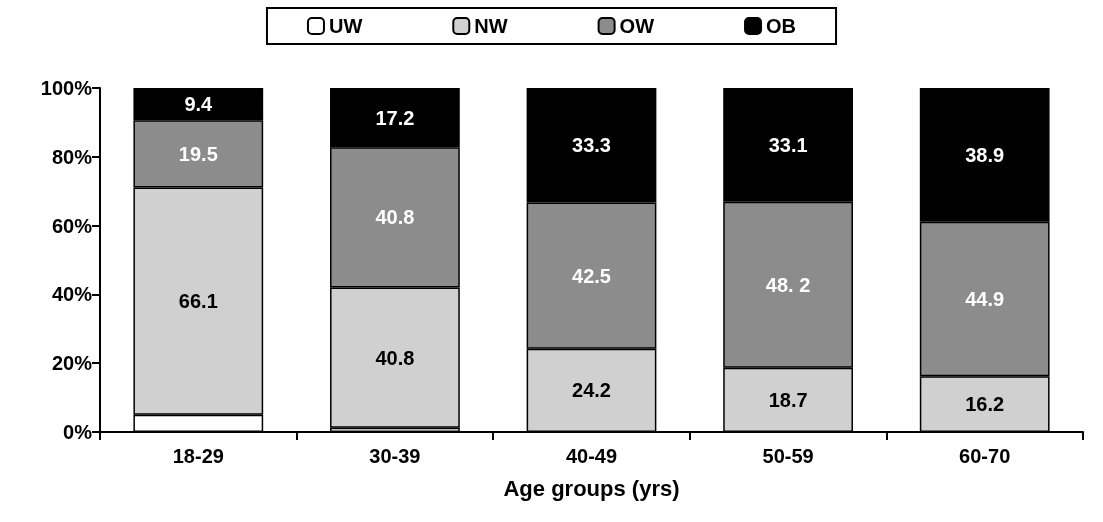 This screenshot has height=522, width=1103. Describe the element at coordinates (985, 154) in the screenshot. I see `data-label: 38.9` at that location.